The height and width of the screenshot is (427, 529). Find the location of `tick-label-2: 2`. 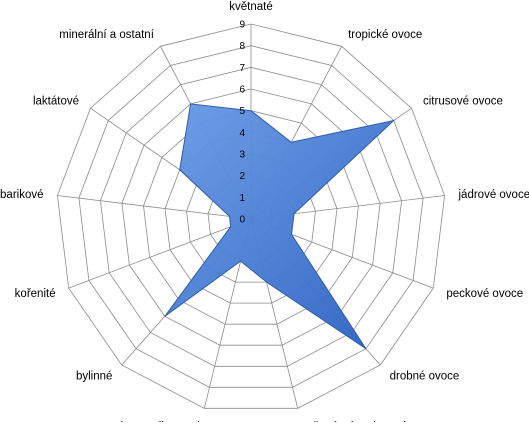

tick-label-2: 2 is located at coordinates (242, 176).